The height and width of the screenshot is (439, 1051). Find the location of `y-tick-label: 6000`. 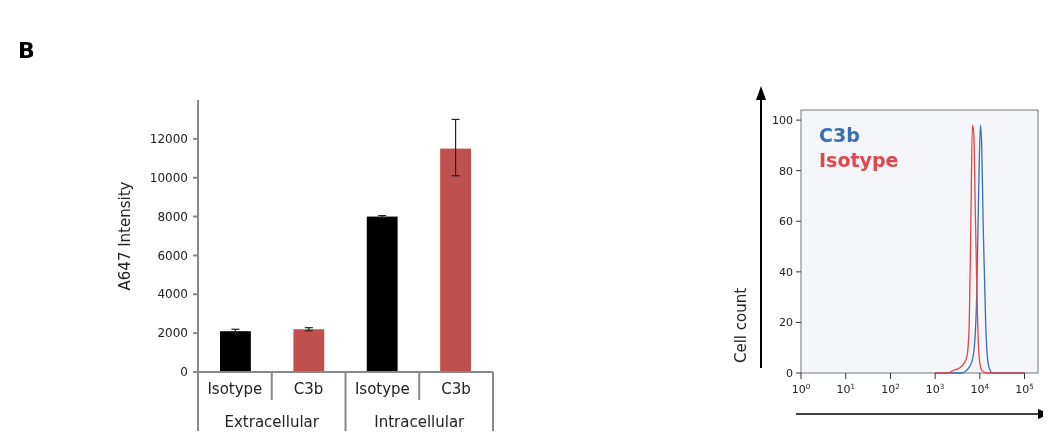

y-tick-label: 6000 is located at coordinates (172, 255).